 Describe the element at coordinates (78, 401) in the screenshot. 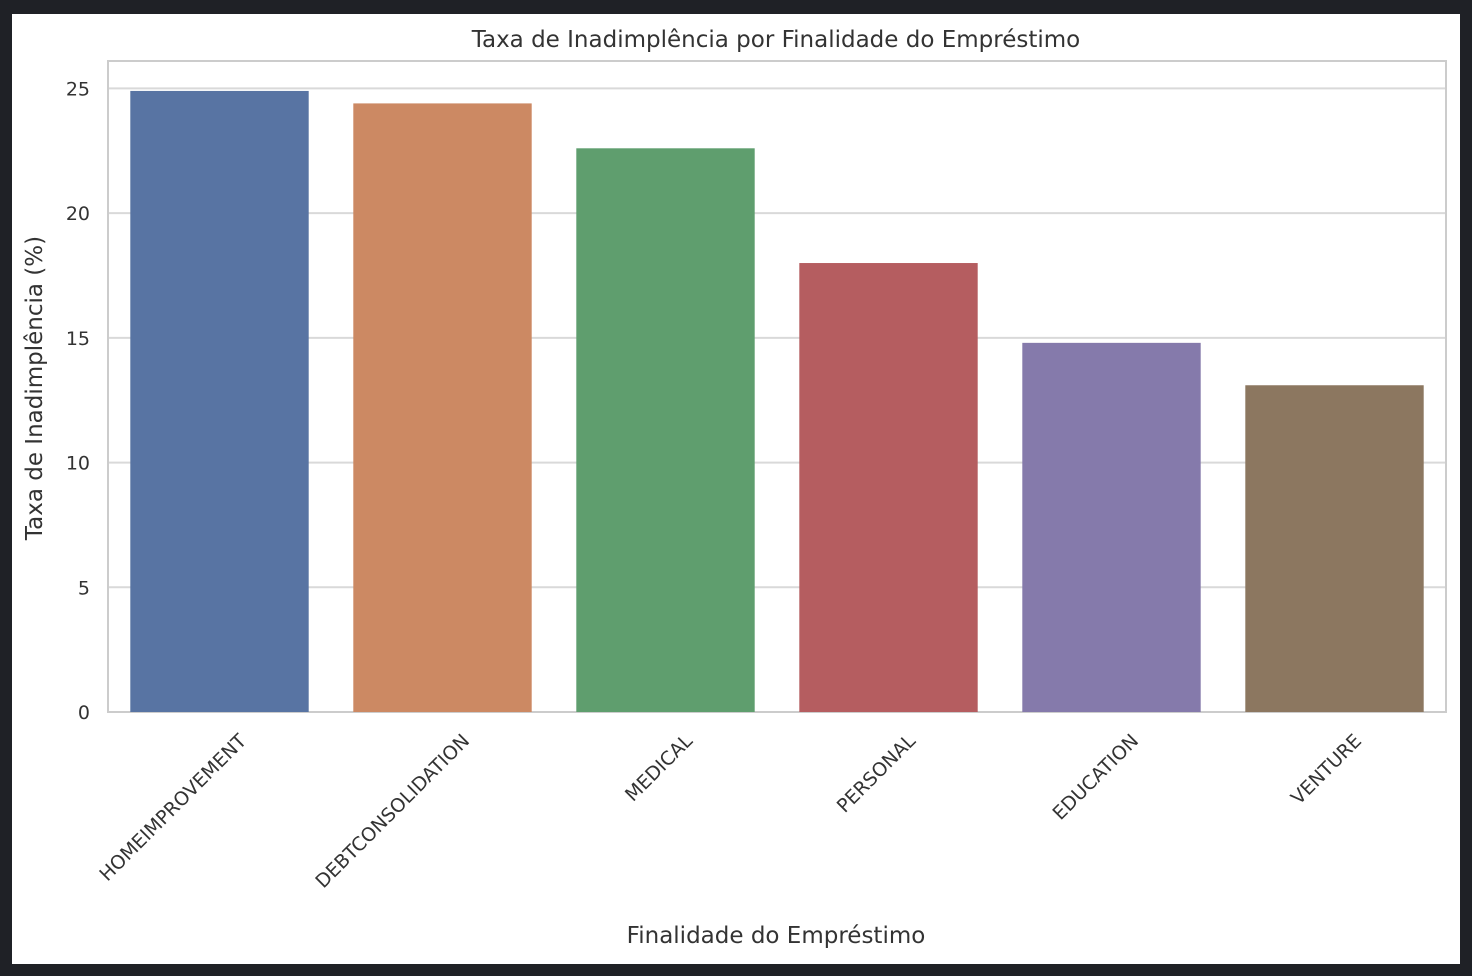

I see `y-axis-ticks: 0 5 10 15 20 25` at that location.